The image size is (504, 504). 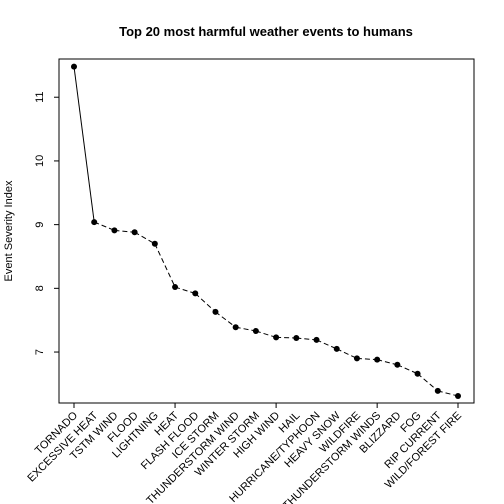 I want to click on y-tick-label: 9, so click(x=40, y=225).